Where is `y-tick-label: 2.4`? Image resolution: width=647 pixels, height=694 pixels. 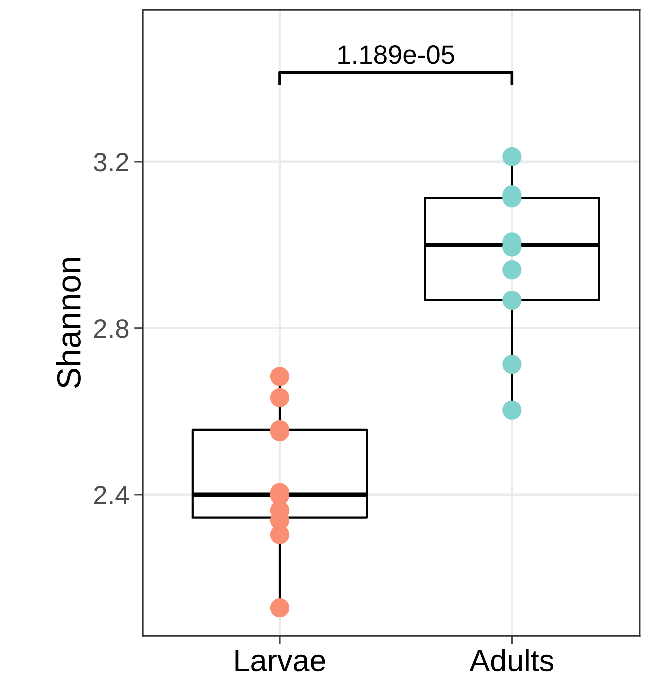
y-tick-label: 2.4 is located at coordinates (112, 495).